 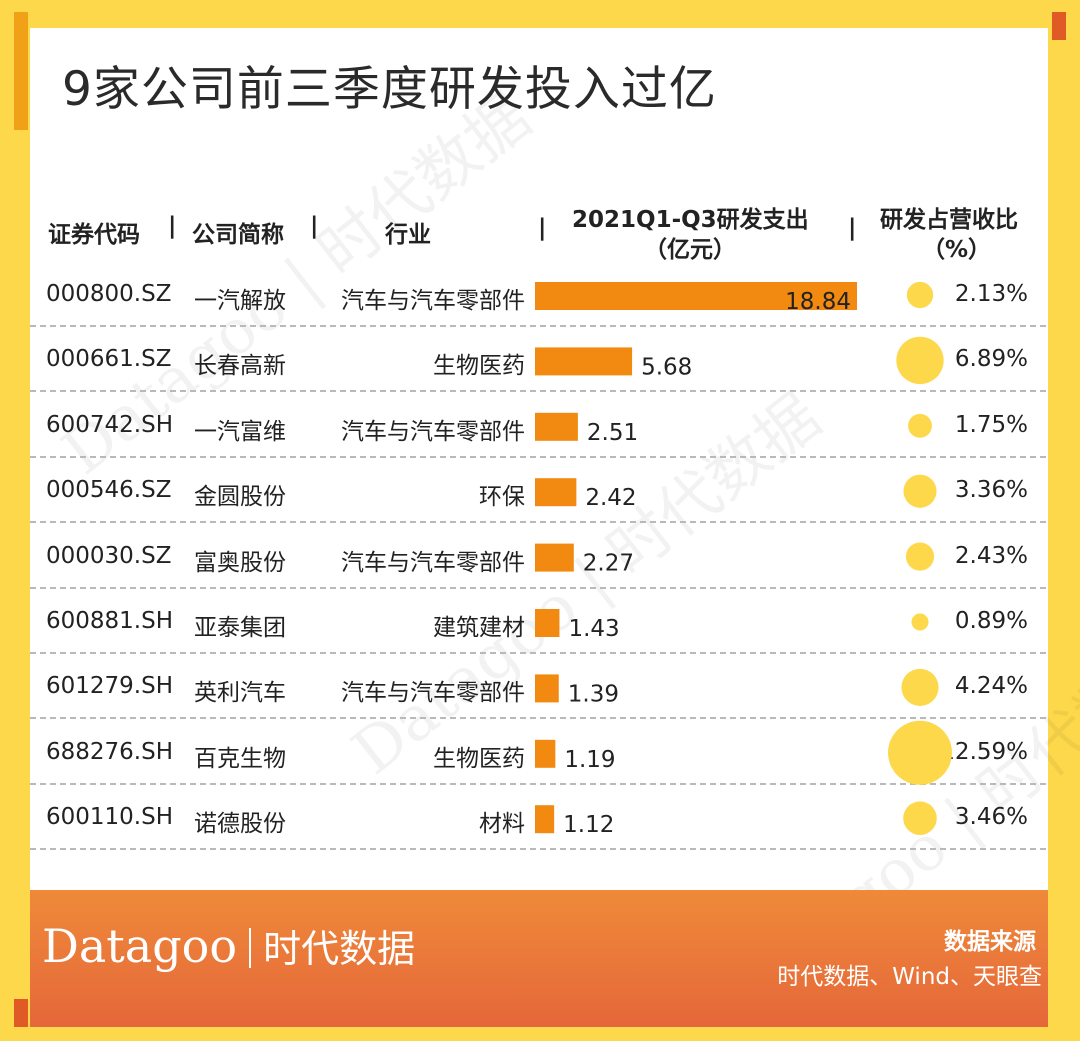 I want to click on accent-stripe-left, so click(x=21, y=71).